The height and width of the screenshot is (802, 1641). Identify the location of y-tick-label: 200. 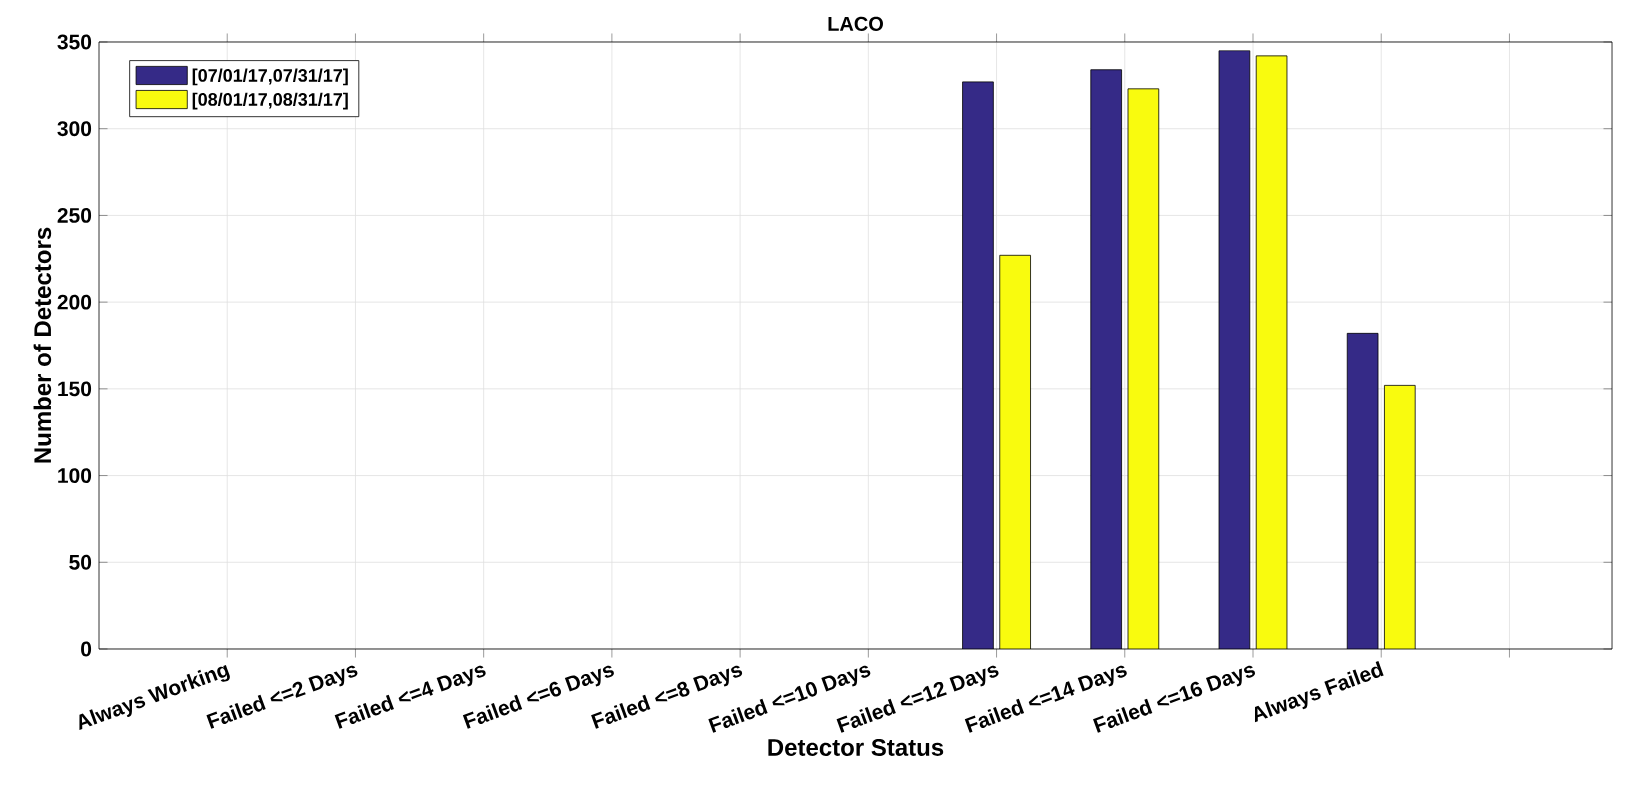
(74, 302).